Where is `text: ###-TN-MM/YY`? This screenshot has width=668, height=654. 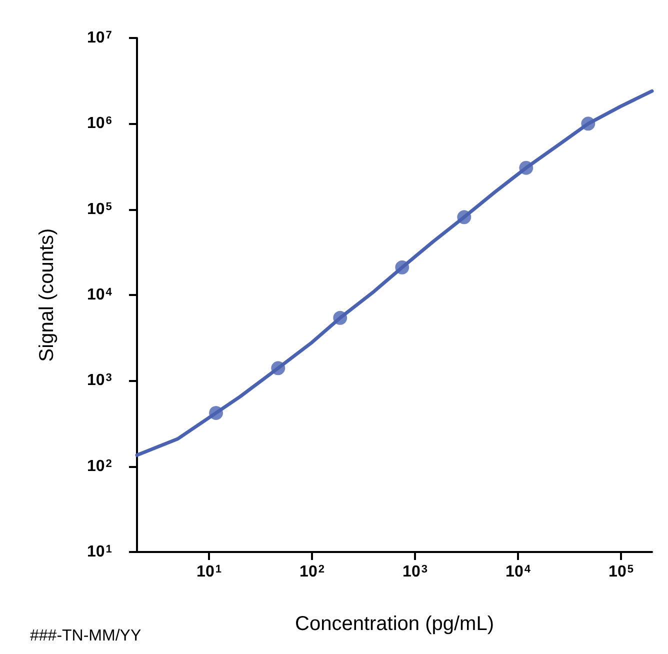 text: ###-TN-MM/YY is located at coordinates (86, 636).